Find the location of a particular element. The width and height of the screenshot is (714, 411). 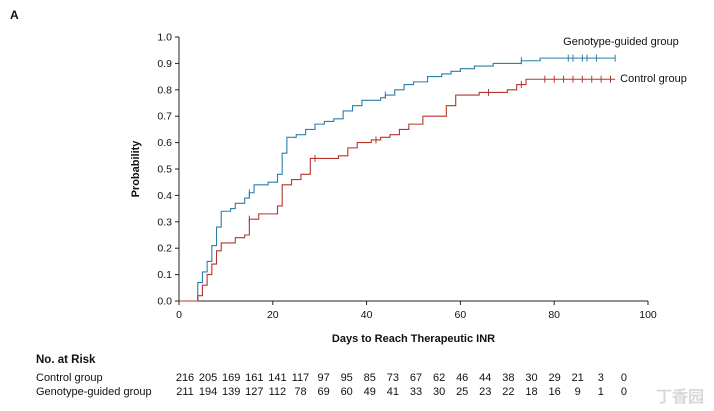

risk-count: 127 is located at coordinates (254, 392).